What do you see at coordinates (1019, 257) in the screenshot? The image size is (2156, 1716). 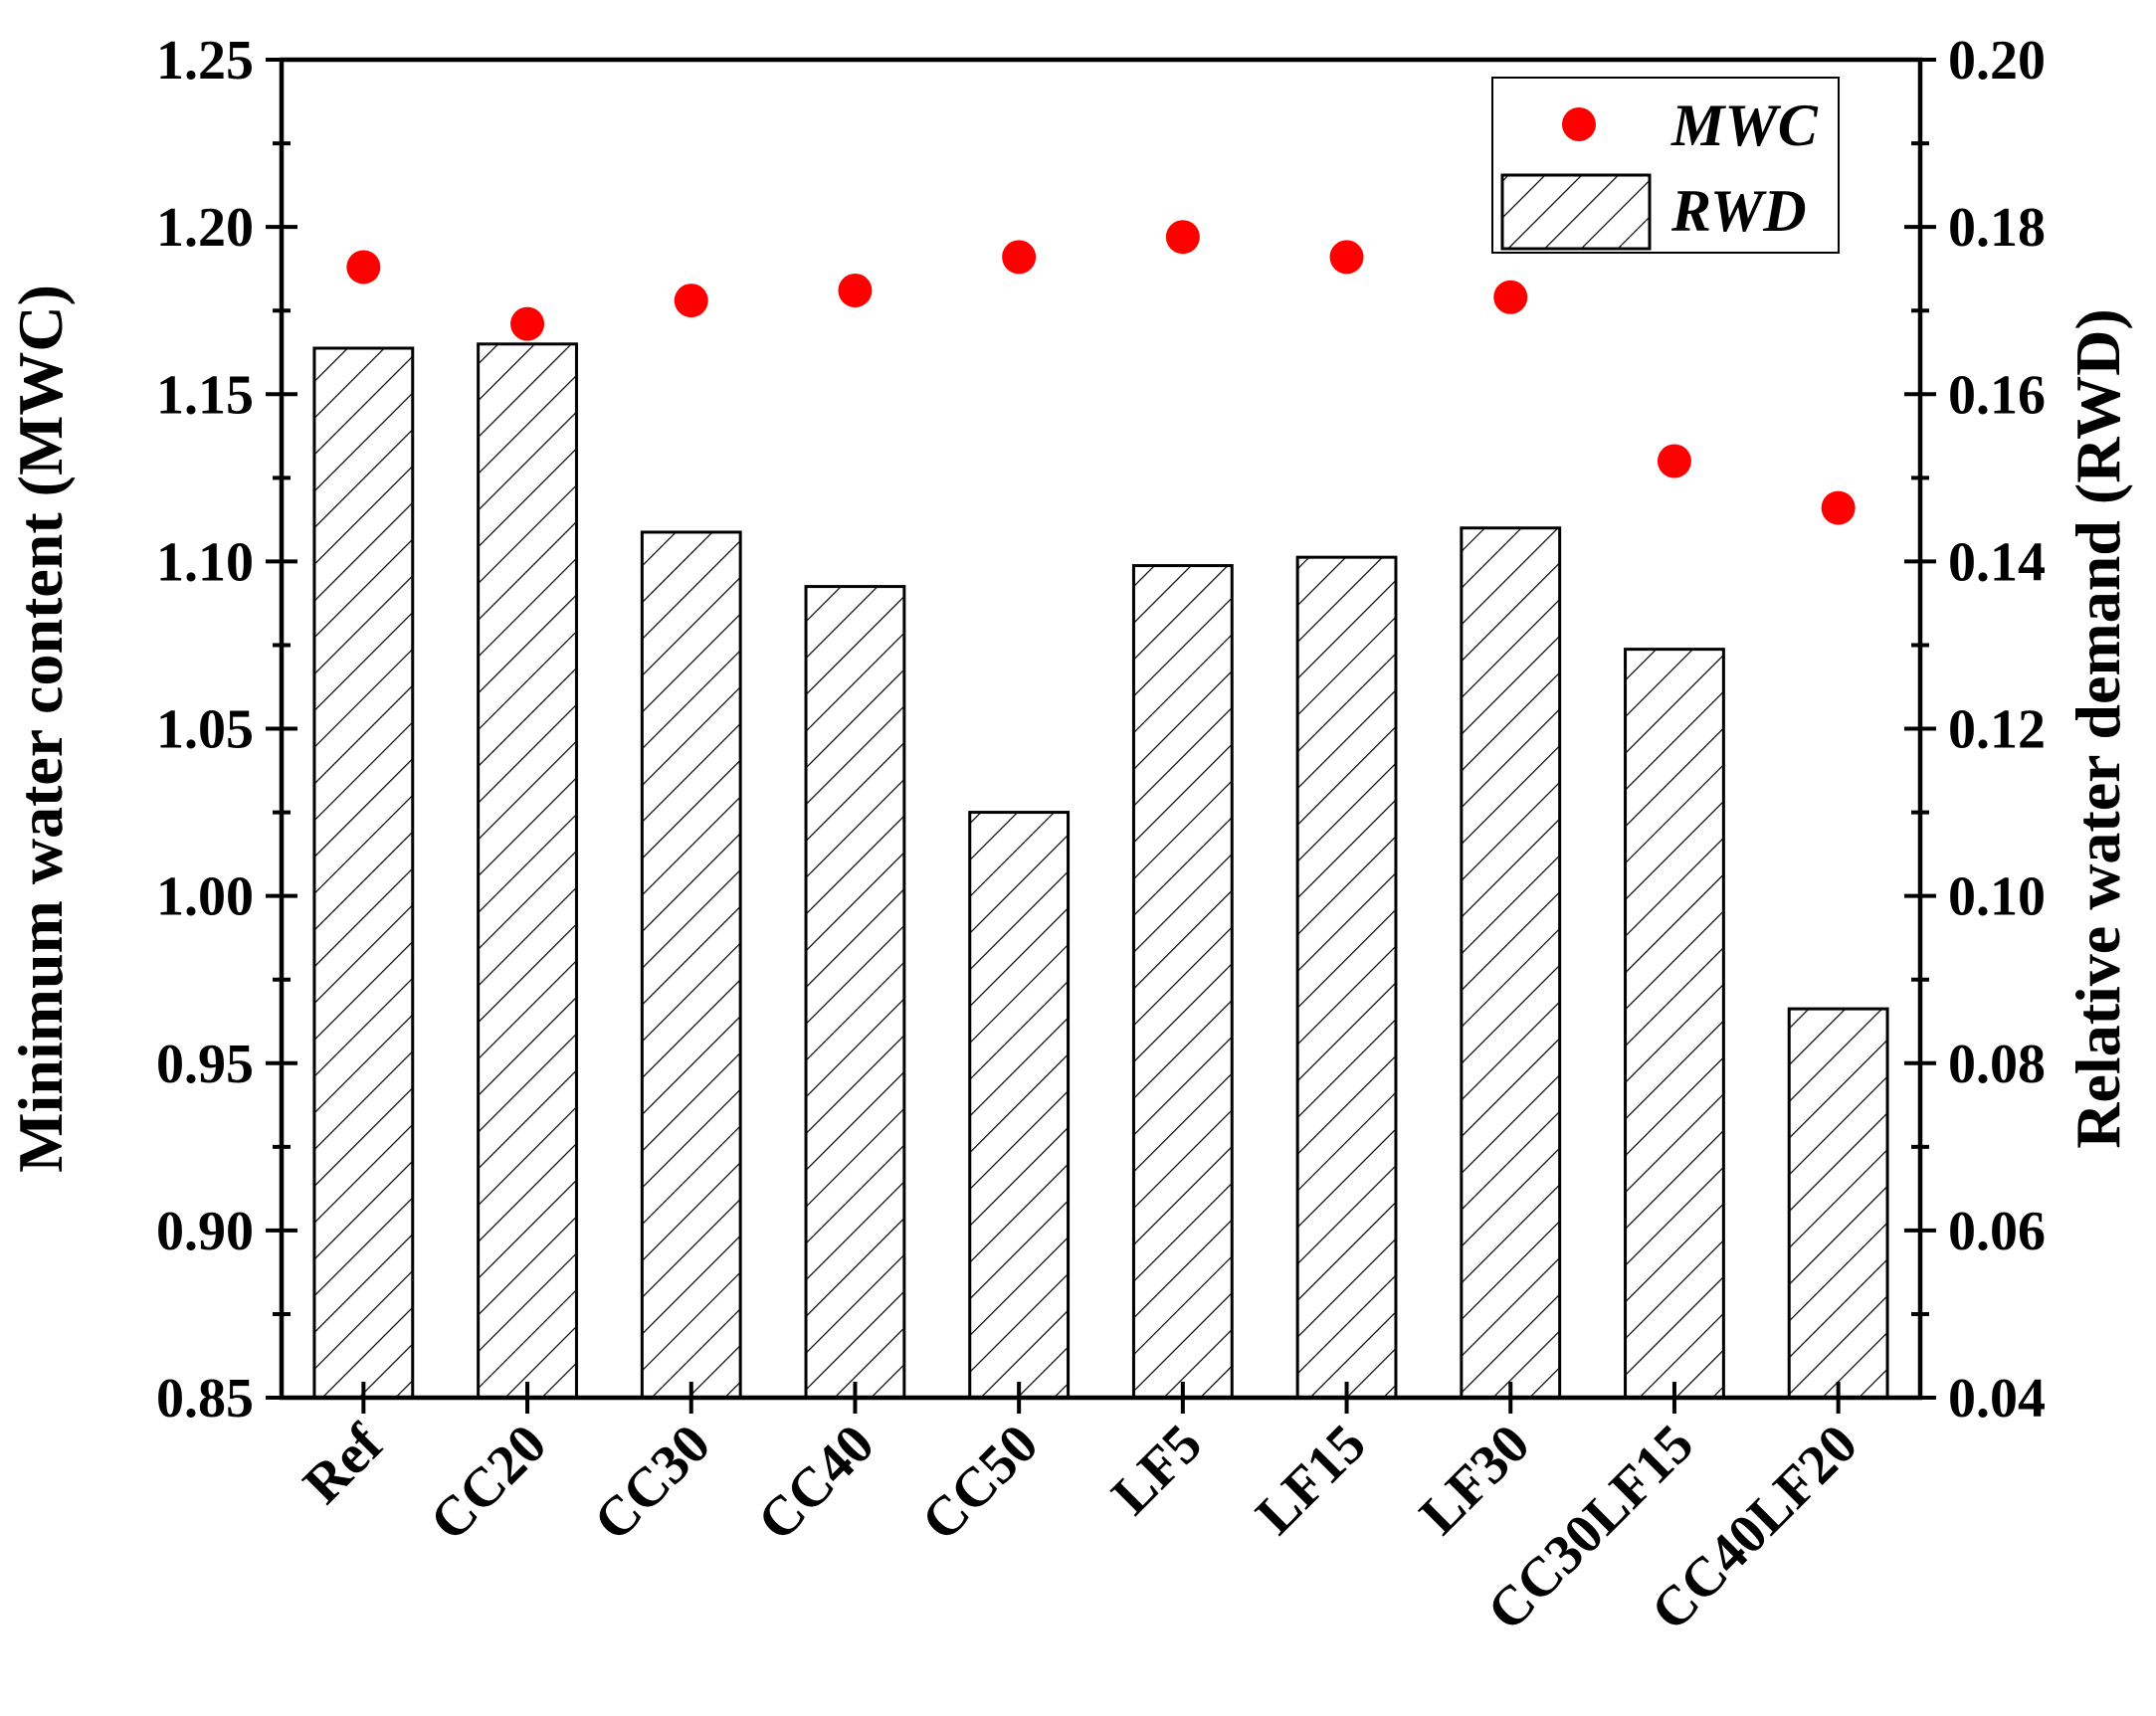 I see `mwc-point-cc50` at bounding box center [1019, 257].